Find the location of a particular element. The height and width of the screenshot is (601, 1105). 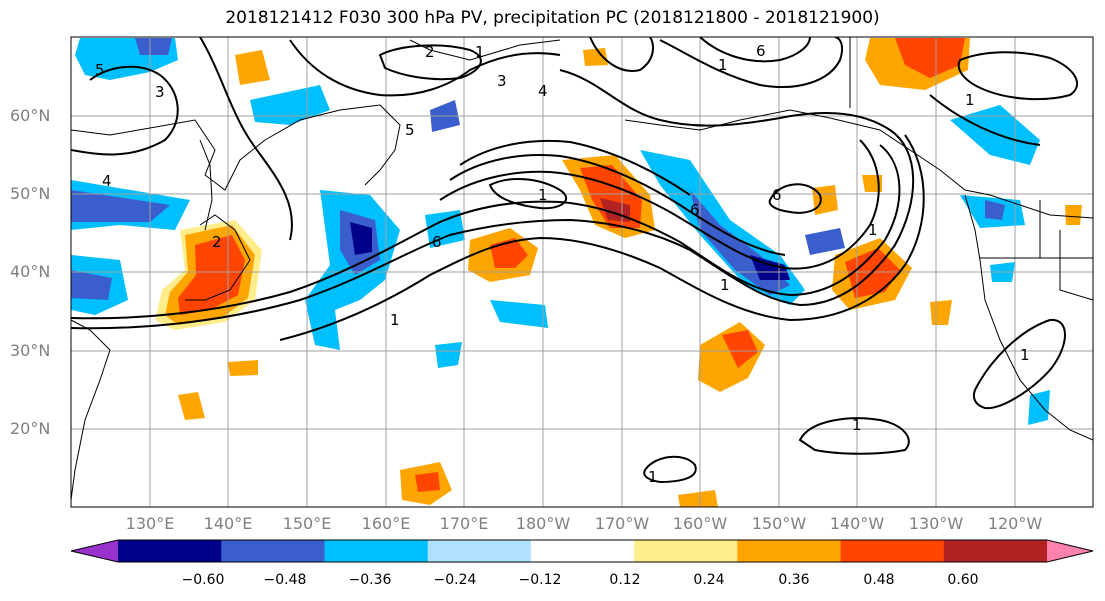

contour-label: 5 is located at coordinates (100, 70).